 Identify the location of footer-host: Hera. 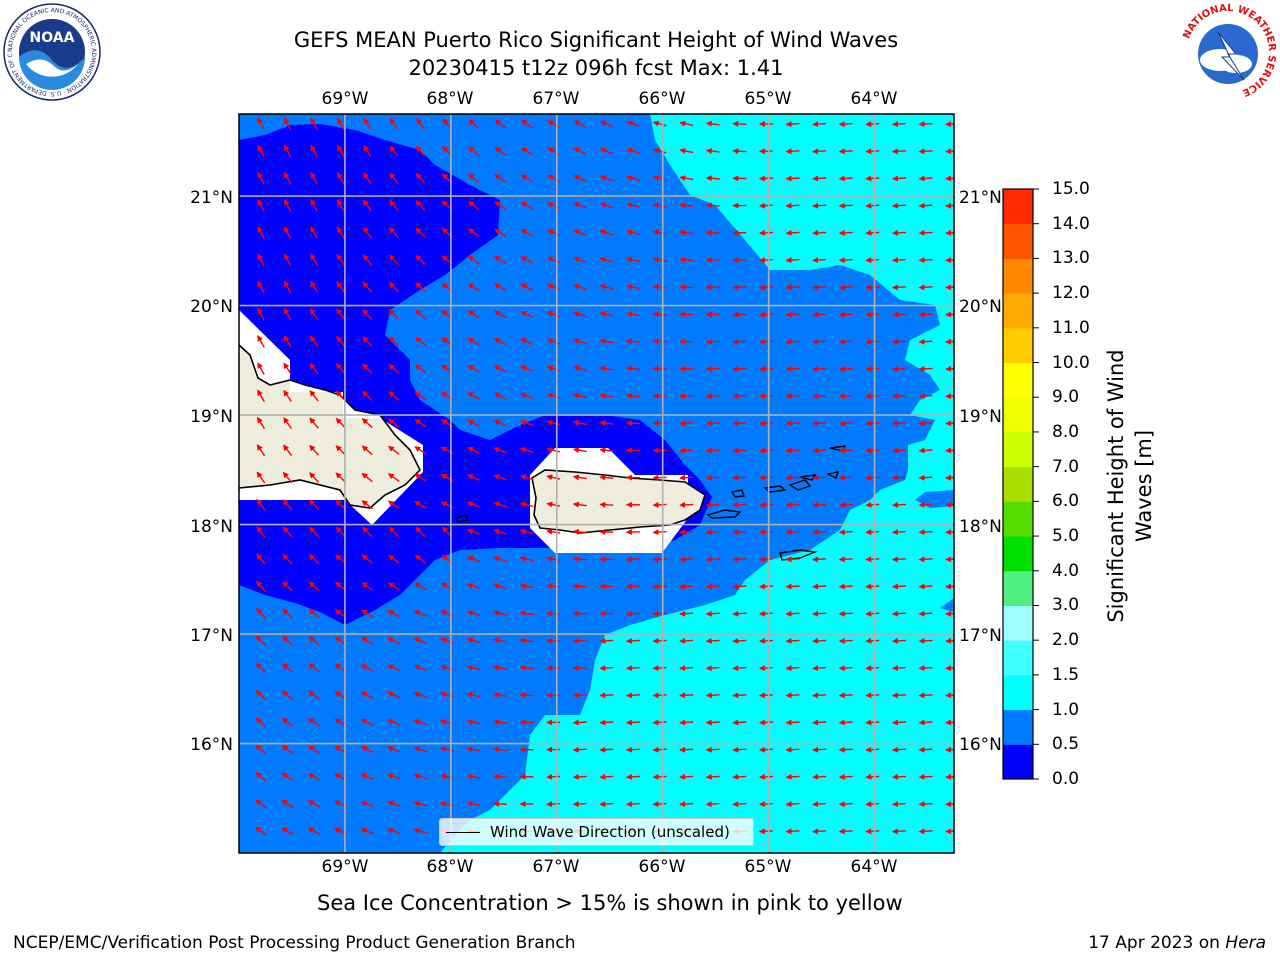
(1245, 943).